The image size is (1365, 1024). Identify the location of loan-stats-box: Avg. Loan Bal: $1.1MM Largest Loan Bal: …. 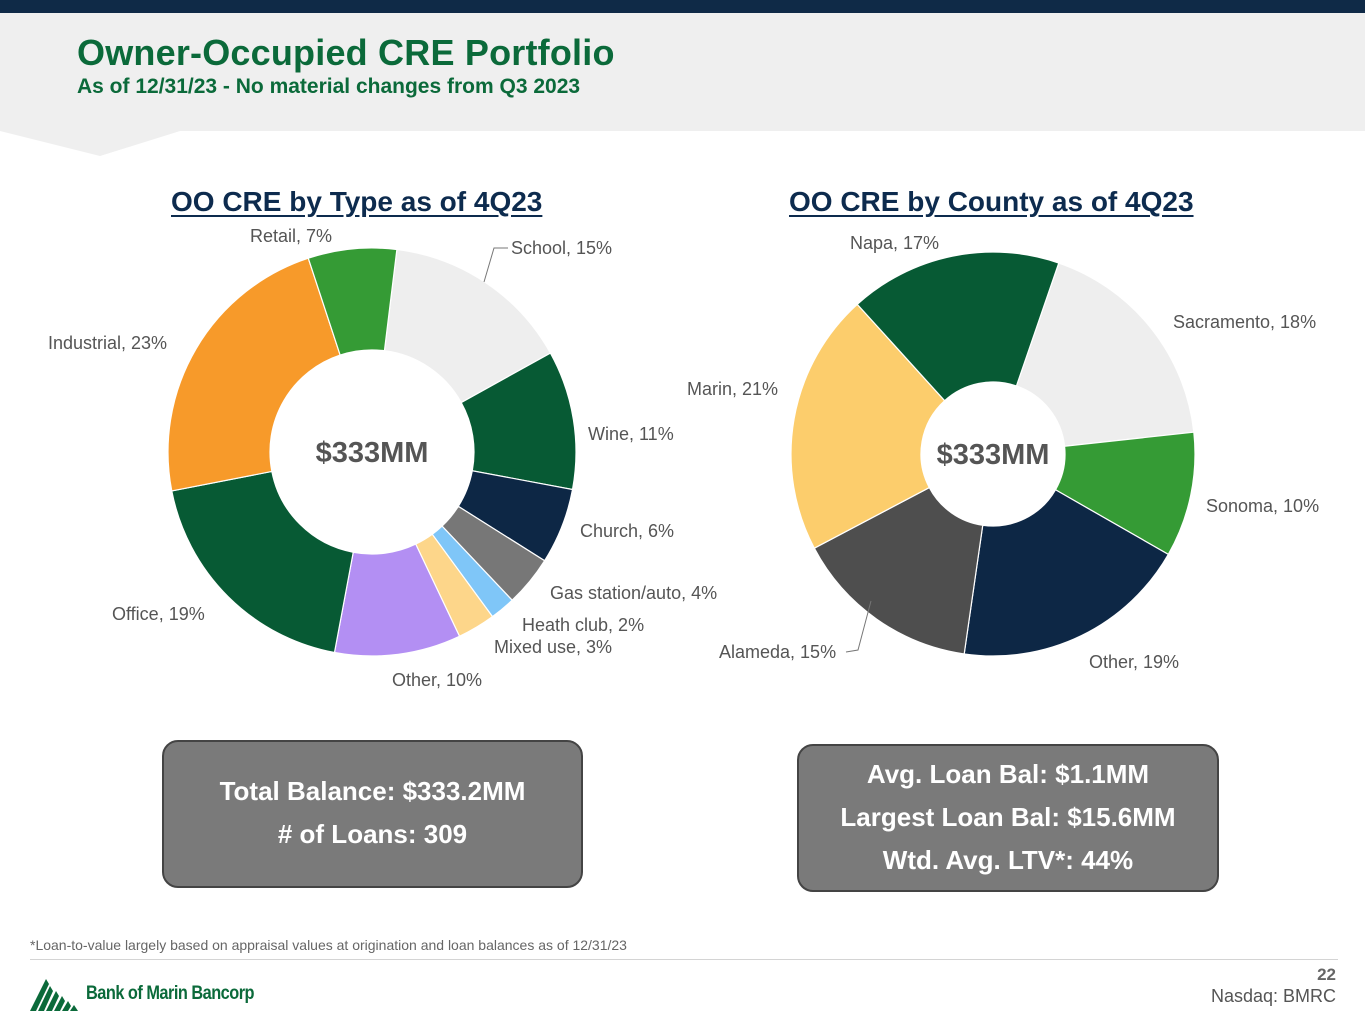
(1008, 818).